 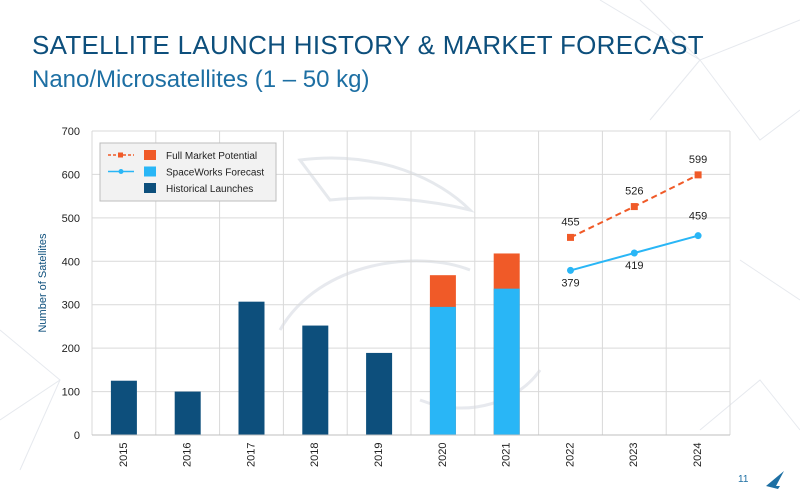 I want to click on x-tick-label: 2019, so click(x=379, y=455).